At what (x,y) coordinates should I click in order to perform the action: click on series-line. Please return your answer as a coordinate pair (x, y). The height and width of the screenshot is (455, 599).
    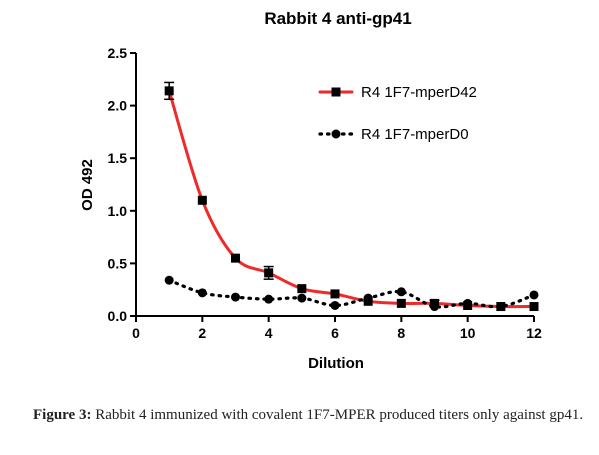
    Looking at the image, I should click on (351, 293).